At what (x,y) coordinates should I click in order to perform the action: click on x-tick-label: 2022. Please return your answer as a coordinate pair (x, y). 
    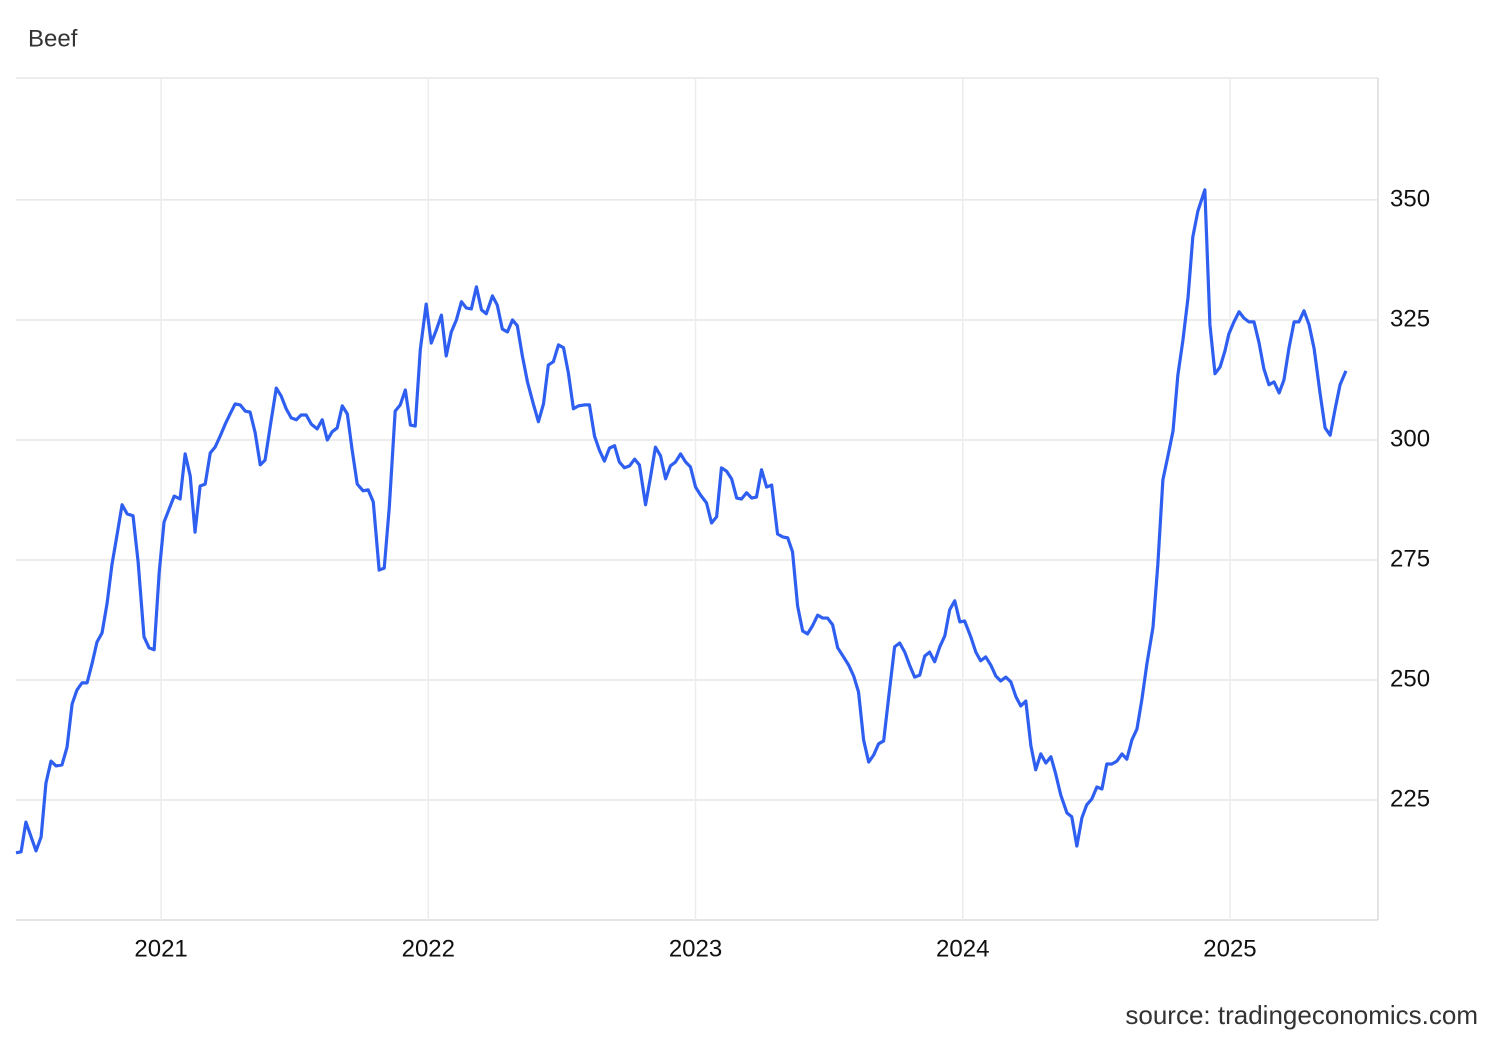
    Looking at the image, I should click on (428, 948).